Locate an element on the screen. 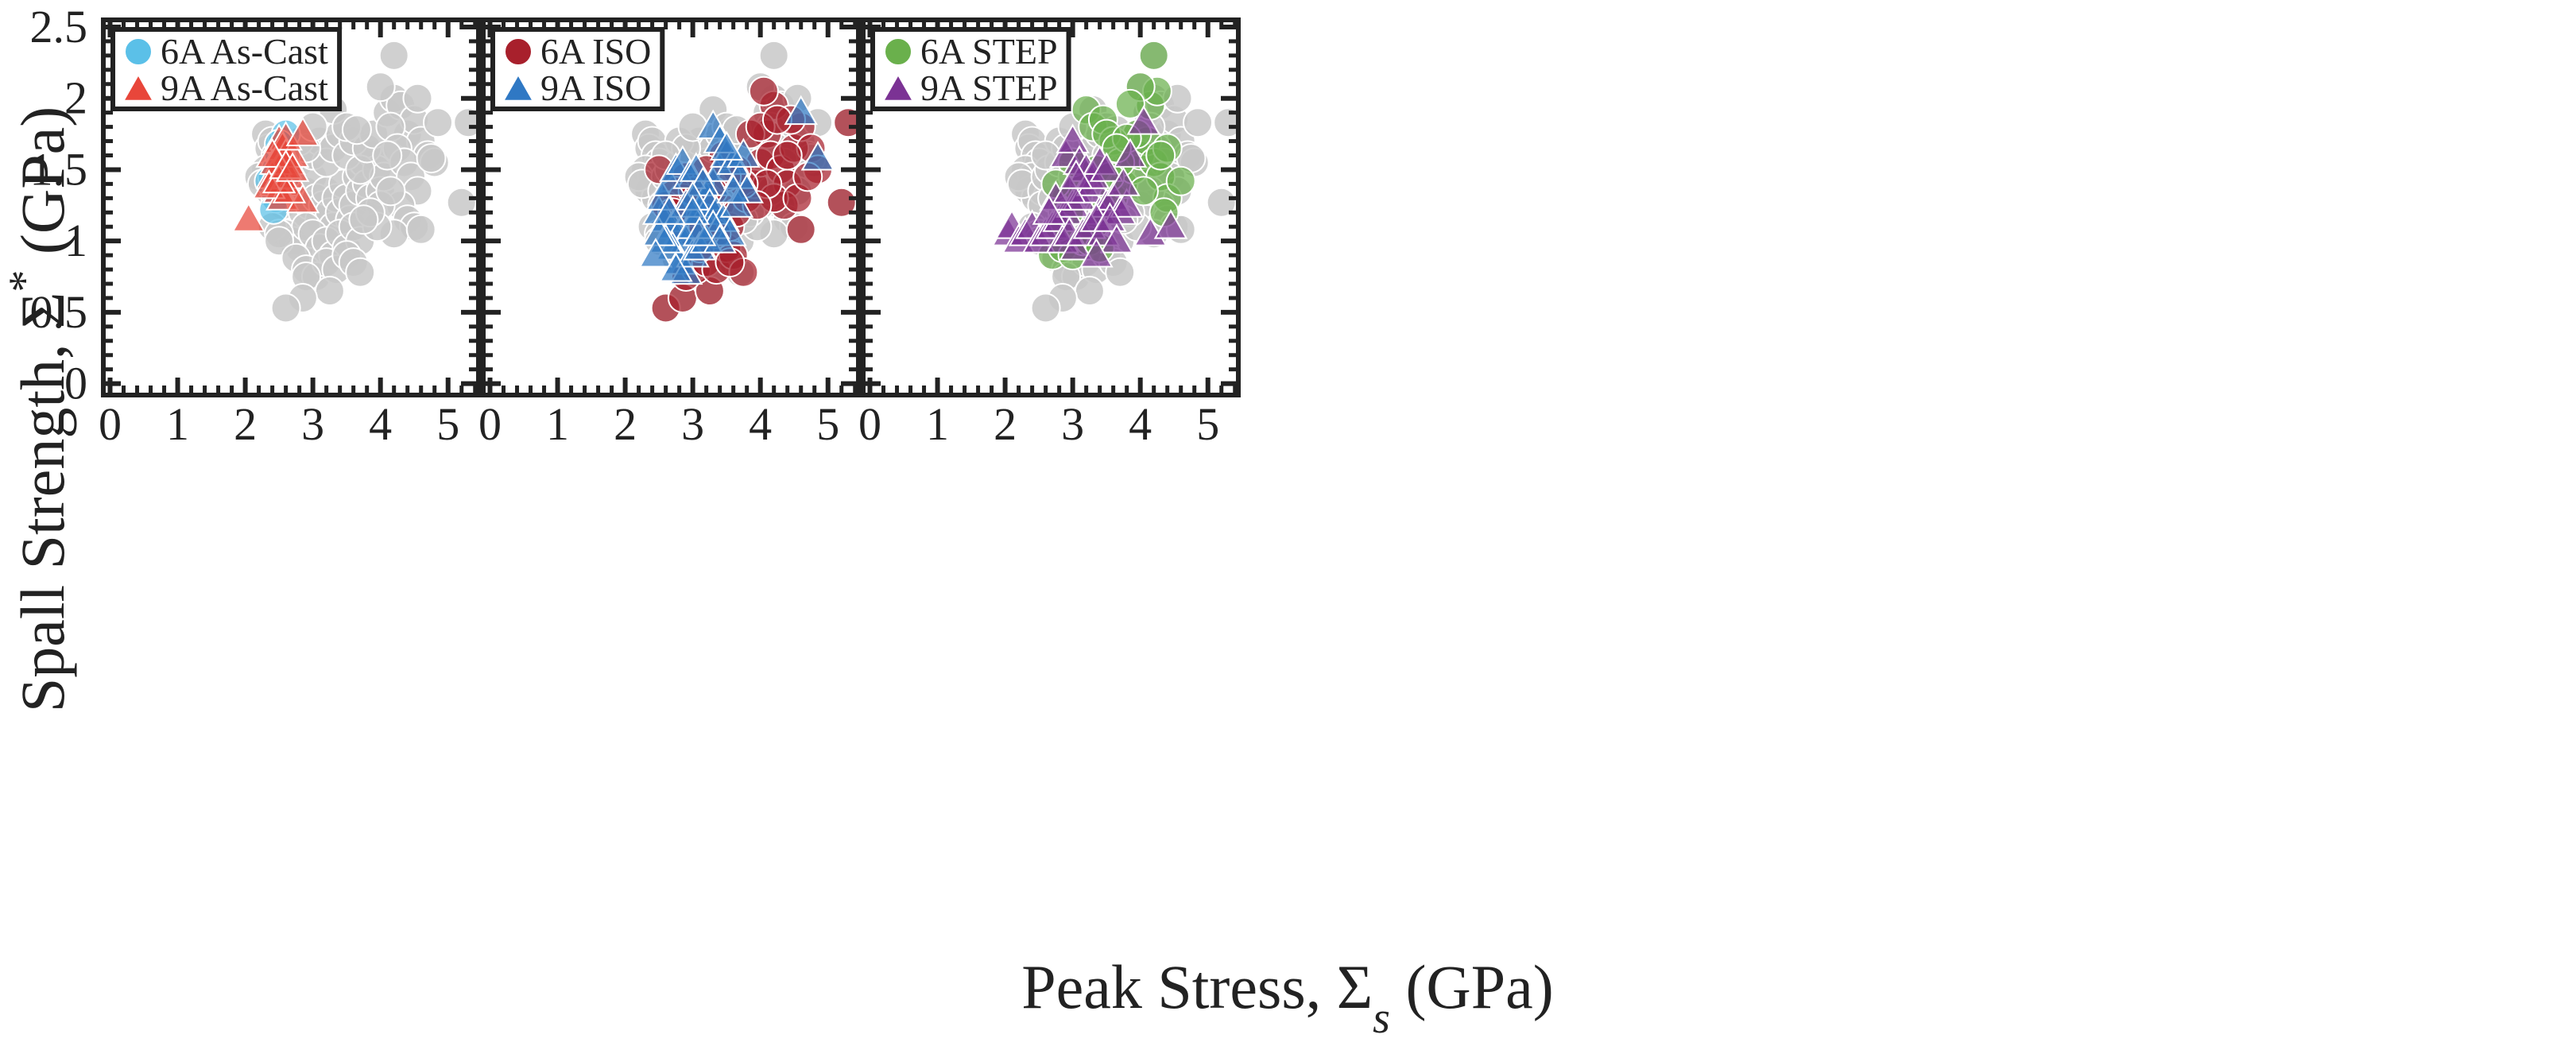 The width and height of the screenshot is (2576, 1050). y-tick-label: 2.5 is located at coordinates (59, 26).